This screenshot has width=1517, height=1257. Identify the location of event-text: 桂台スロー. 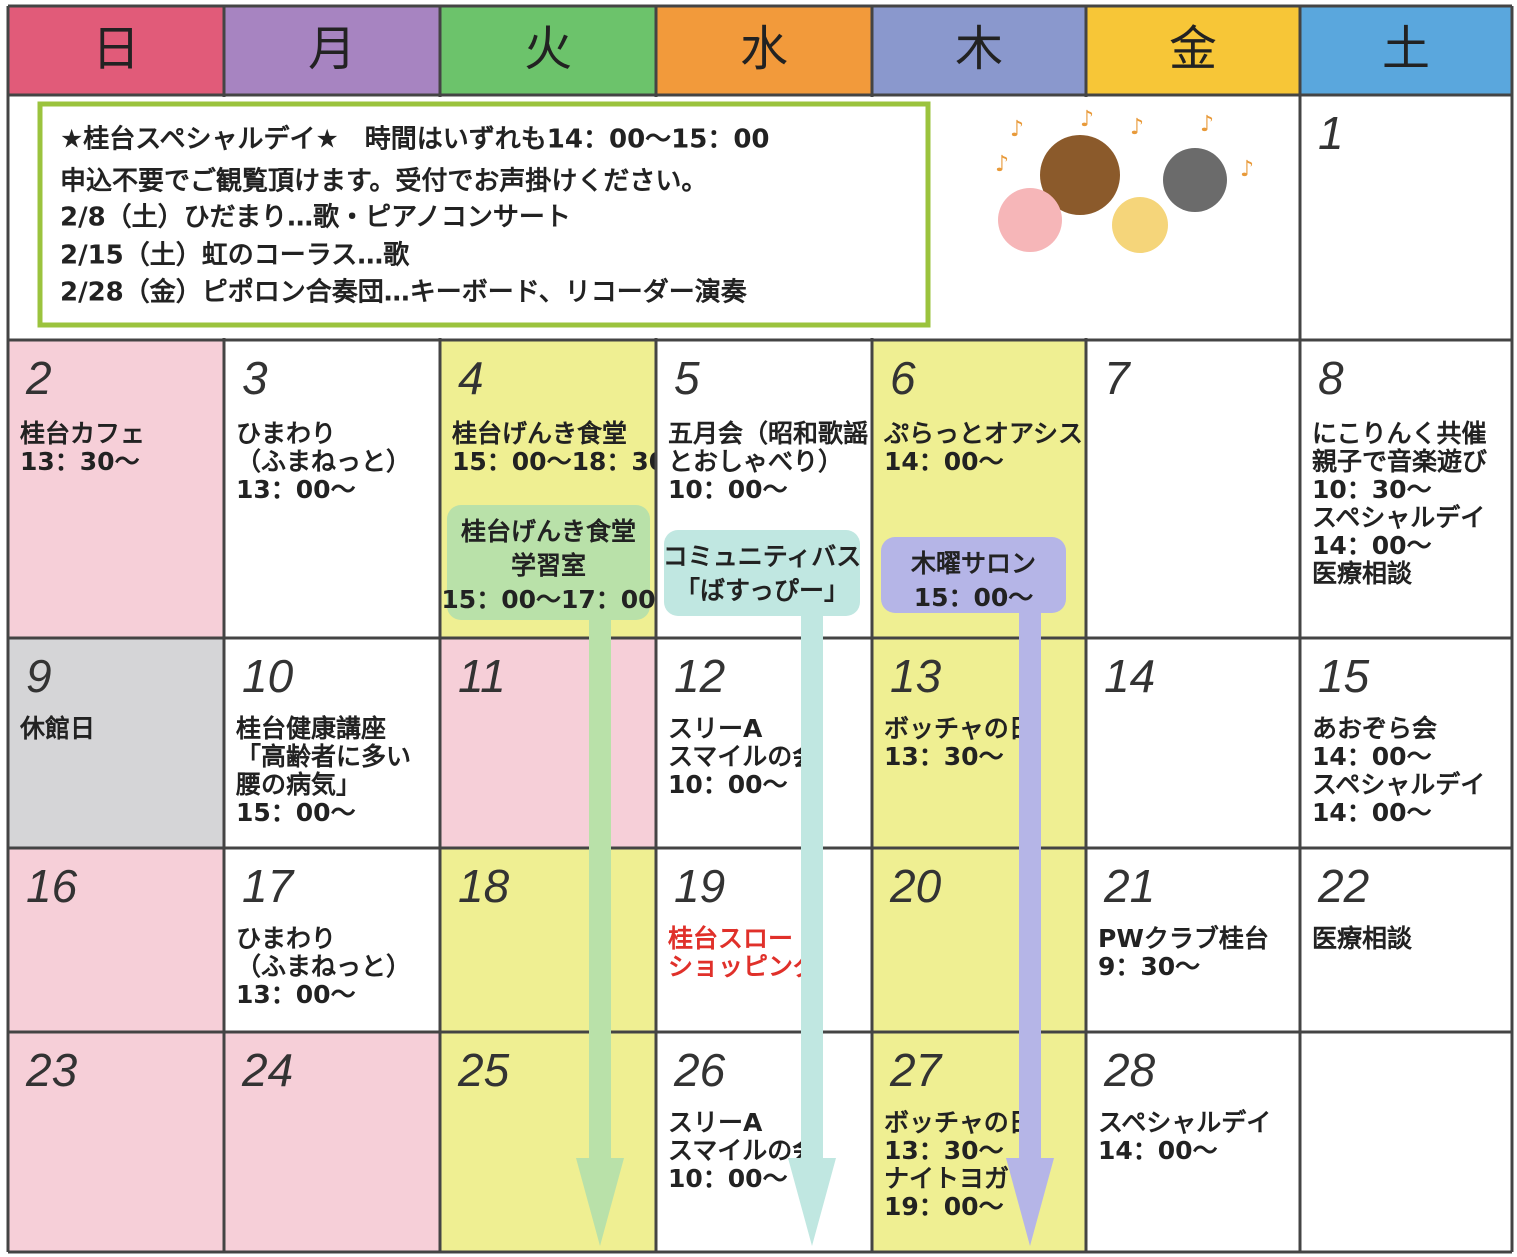
(730, 938).